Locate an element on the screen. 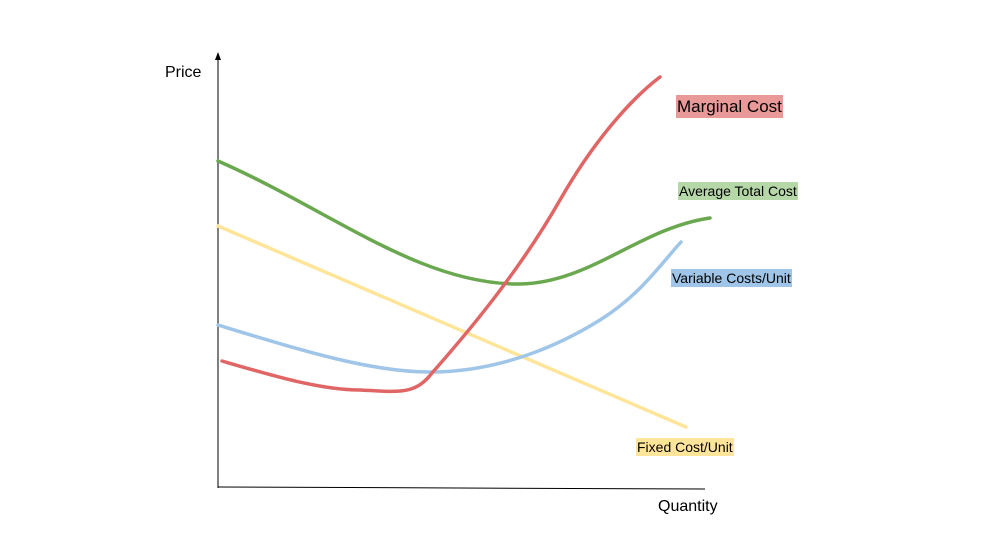 The height and width of the screenshot is (560, 1003). y-axis-arrow is located at coordinates (218, 56).